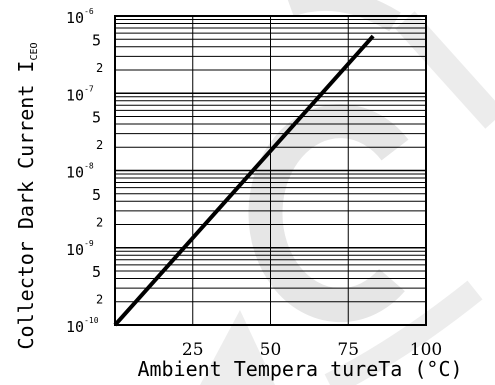 This screenshot has width=495, height=385. Describe the element at coordinates (403, 332) in the screenshot. I see `watermark-lower-arc` at that location.